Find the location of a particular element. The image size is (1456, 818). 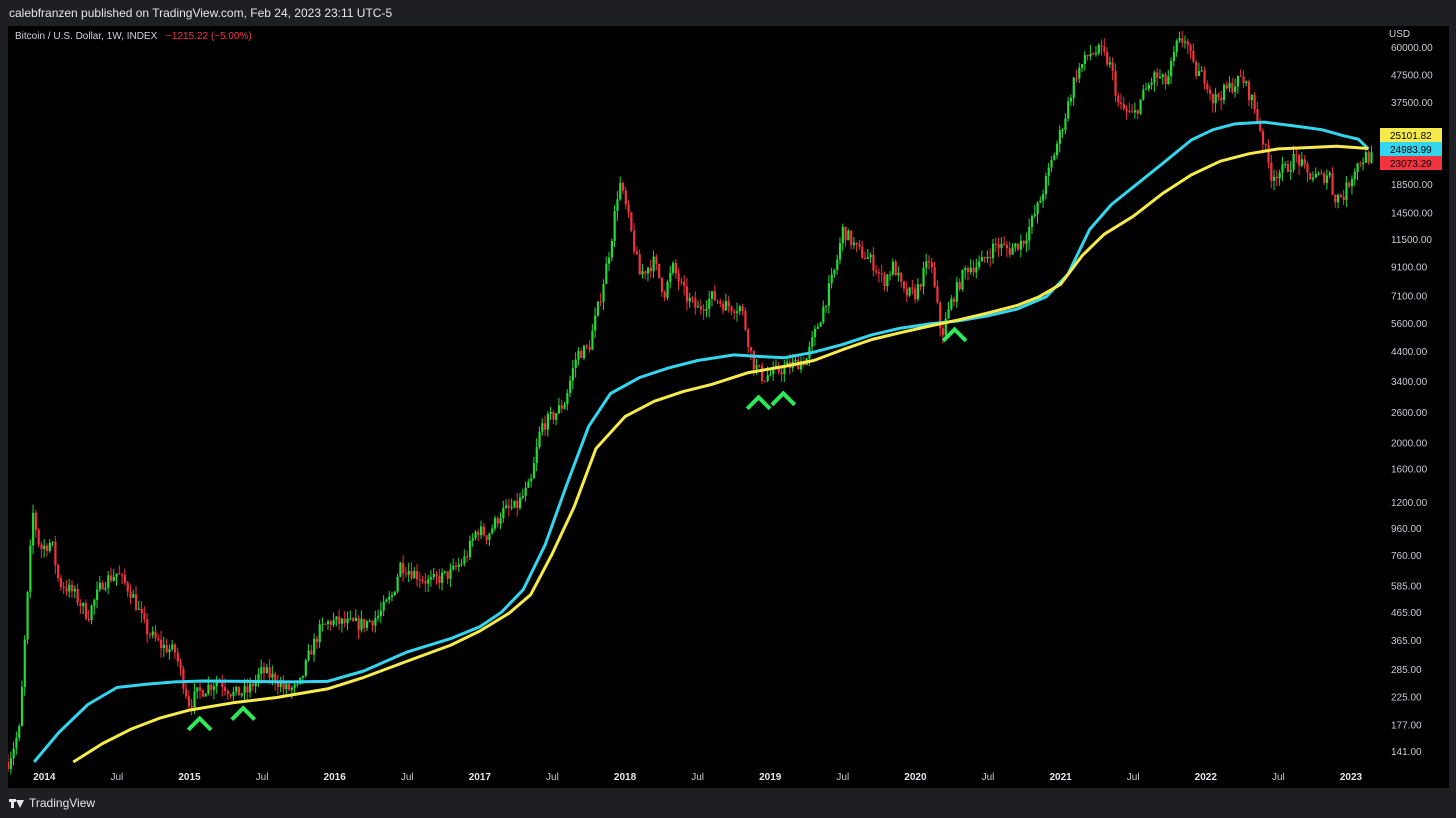

price-tag-label: 24983.99 is located at coordinates (1411, 150).